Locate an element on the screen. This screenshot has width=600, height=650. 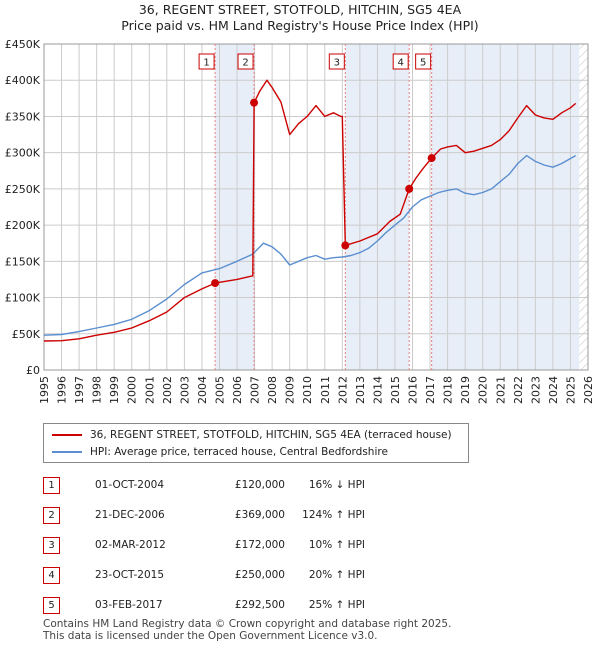
x-tick-label: 2026 is located at coordinates (588, 390).